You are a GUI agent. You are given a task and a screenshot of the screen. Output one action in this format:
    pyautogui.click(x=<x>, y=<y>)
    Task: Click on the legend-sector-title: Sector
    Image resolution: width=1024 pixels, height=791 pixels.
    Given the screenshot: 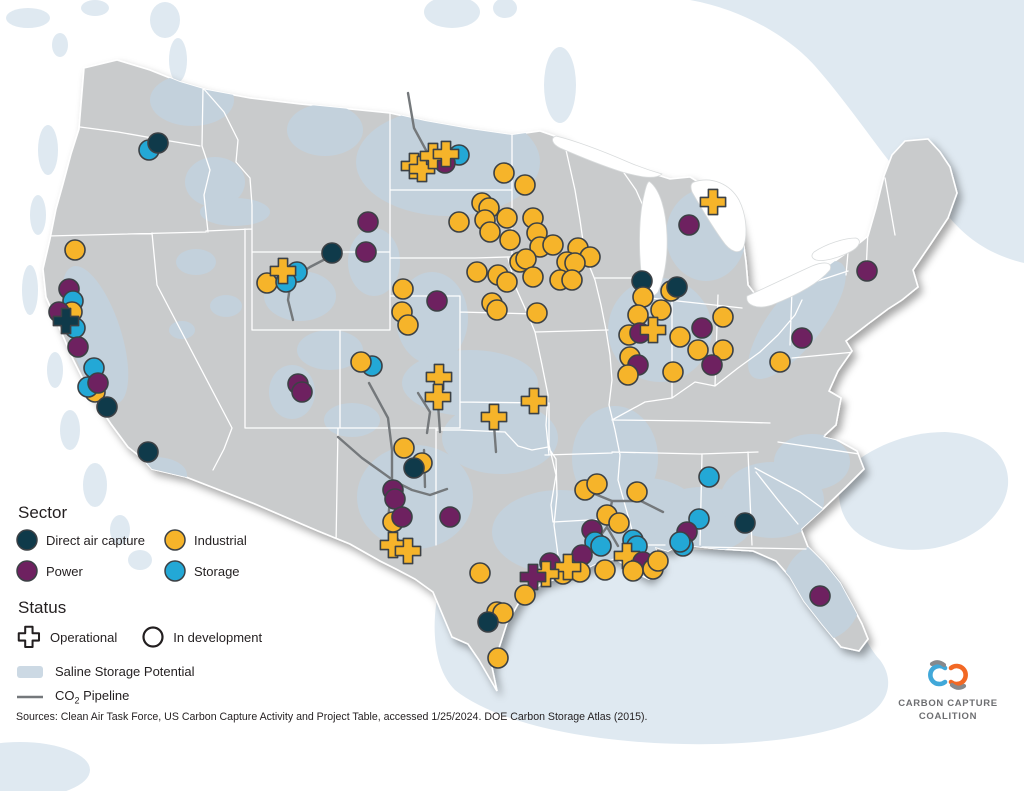 What is the action you would take?
    pyautogui.click(x=43, y=512)
    